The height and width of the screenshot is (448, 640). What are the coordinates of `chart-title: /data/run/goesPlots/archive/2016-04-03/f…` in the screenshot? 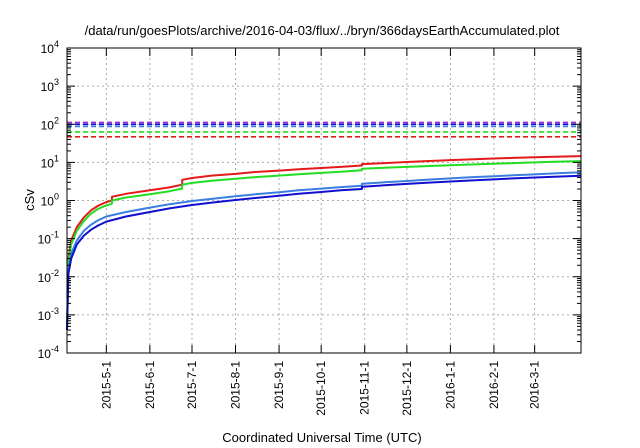 It's located at (322, 30).